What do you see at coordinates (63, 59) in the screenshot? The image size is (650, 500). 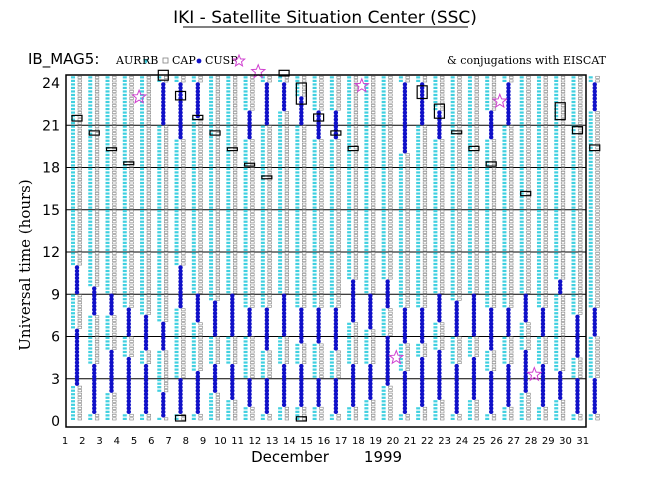 I see `dataset-id: IB_MAG5:` at bounding box center [63, 59].